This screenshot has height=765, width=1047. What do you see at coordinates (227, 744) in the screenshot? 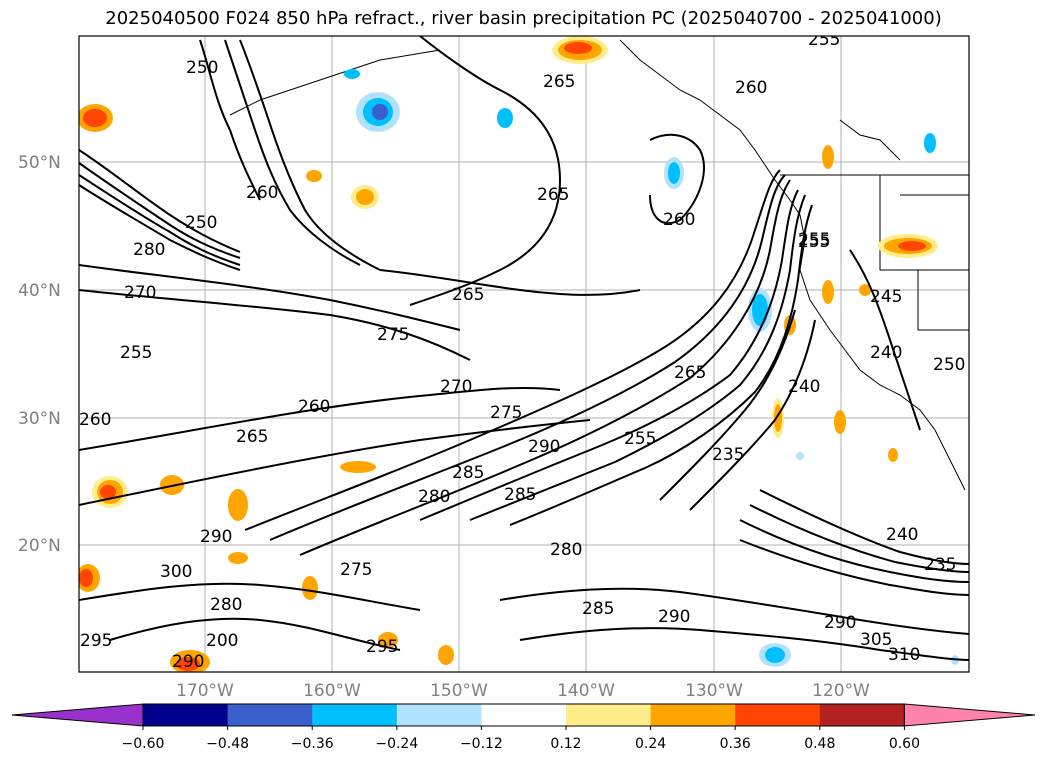
I see `colorbar-tick-label: −0.48` at bounding box center [227, 744].